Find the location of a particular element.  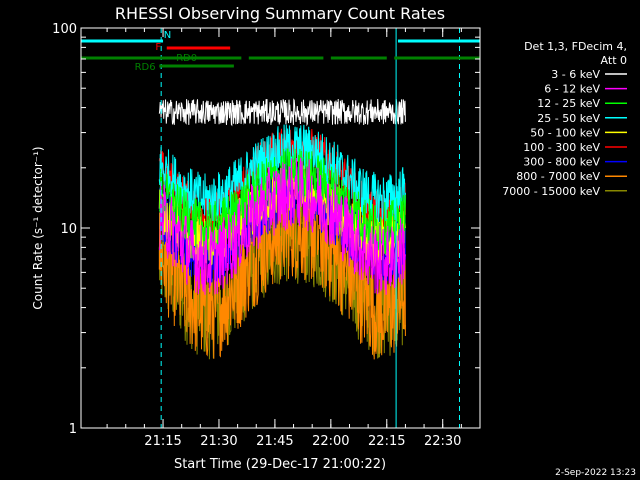

legend-label: 300 - 800 keV is located at coordinates (561, 162).